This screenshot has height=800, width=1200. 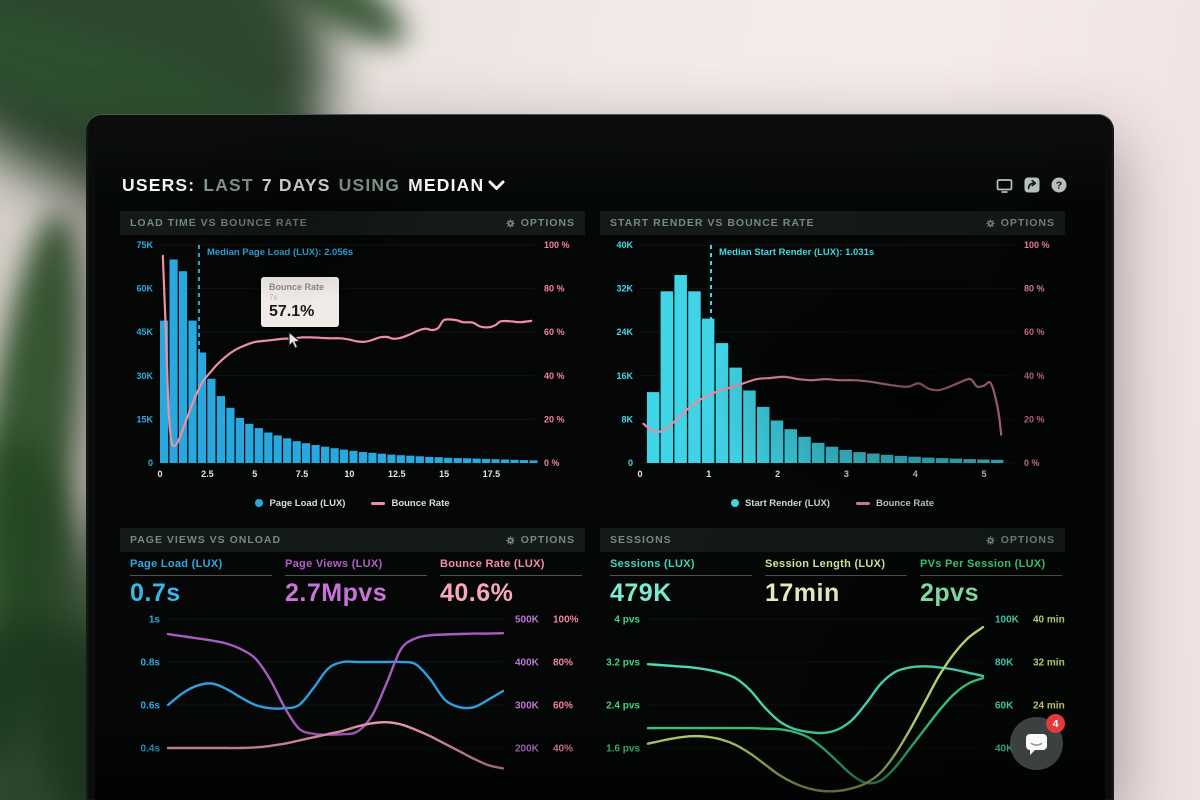 What do you see at coordinates (356, 575) in the screenshot?
I see `metric-divider` at bounding box center [356, 575].